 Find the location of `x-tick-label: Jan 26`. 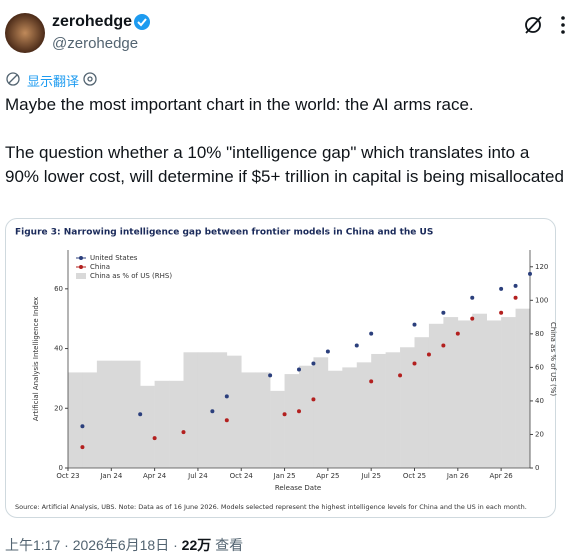

x-tick-label: Jan 26 is located at coordinates (457, 476).